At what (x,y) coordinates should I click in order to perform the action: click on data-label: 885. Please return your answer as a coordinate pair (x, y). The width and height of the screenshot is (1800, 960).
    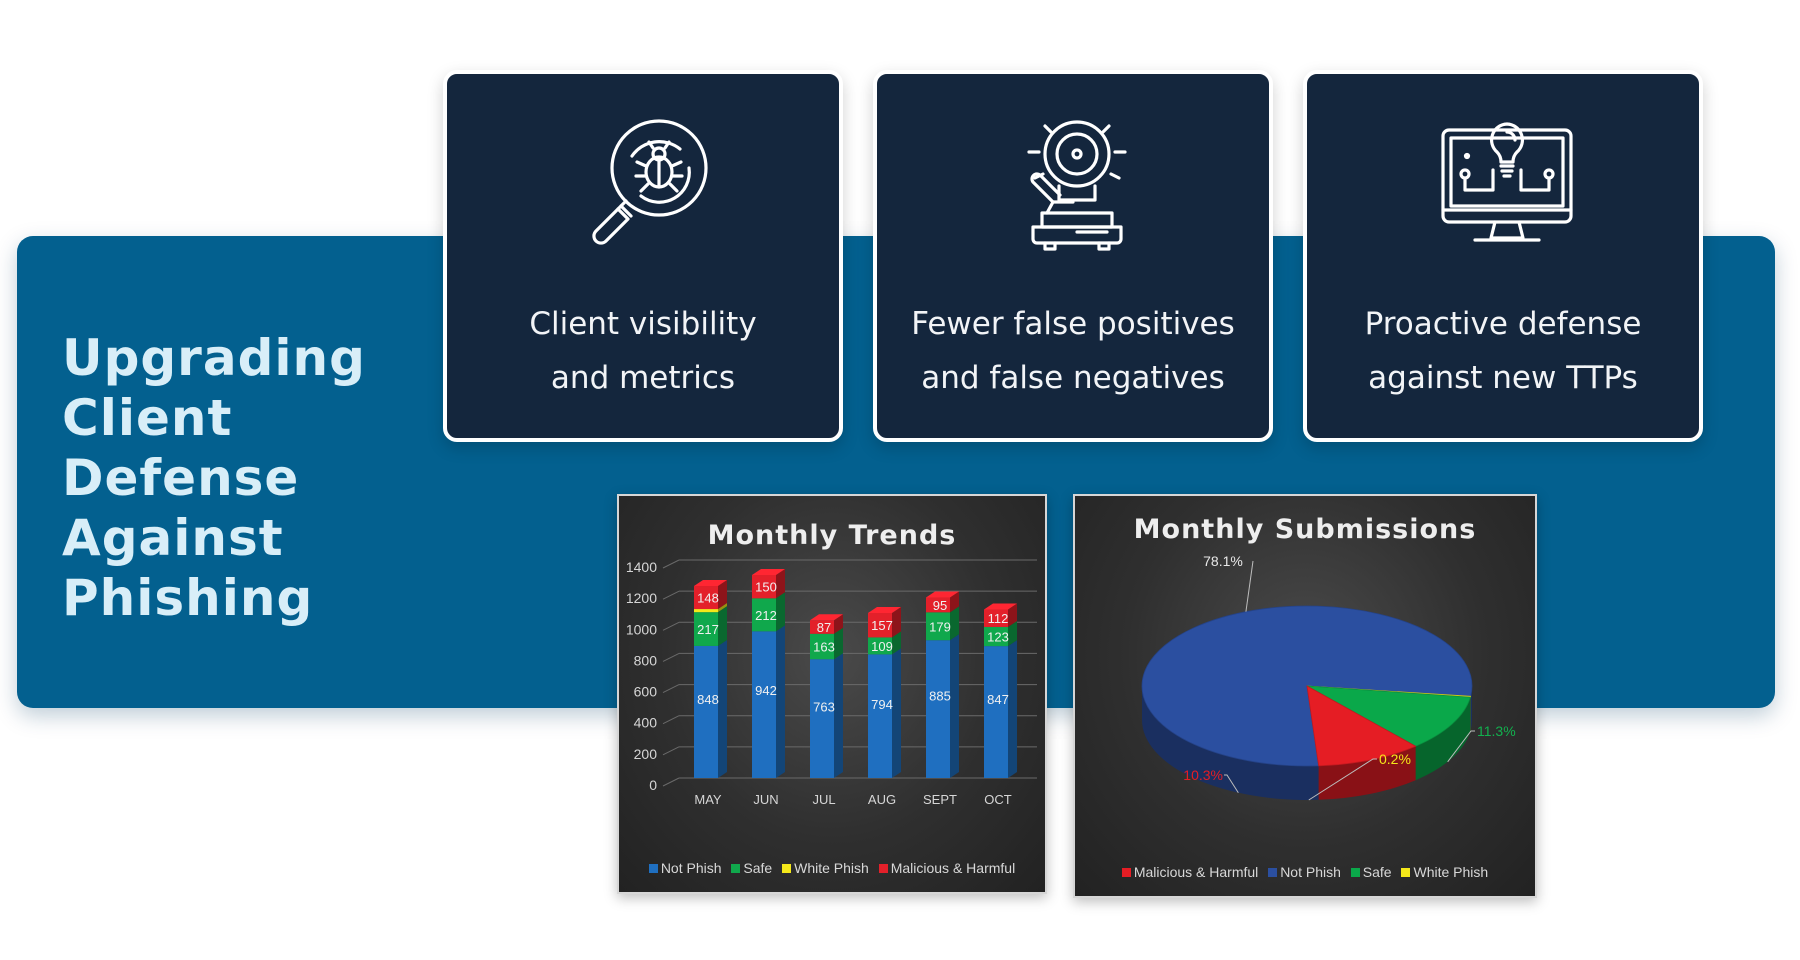
    Looking at the image, I should click on (940, 695).